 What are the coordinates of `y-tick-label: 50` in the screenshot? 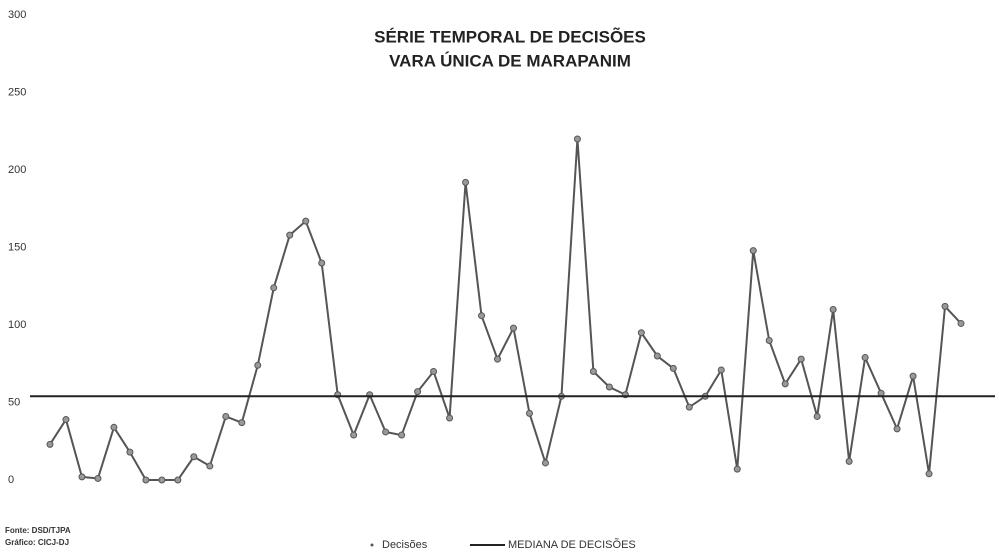 It's located at (14, 402).